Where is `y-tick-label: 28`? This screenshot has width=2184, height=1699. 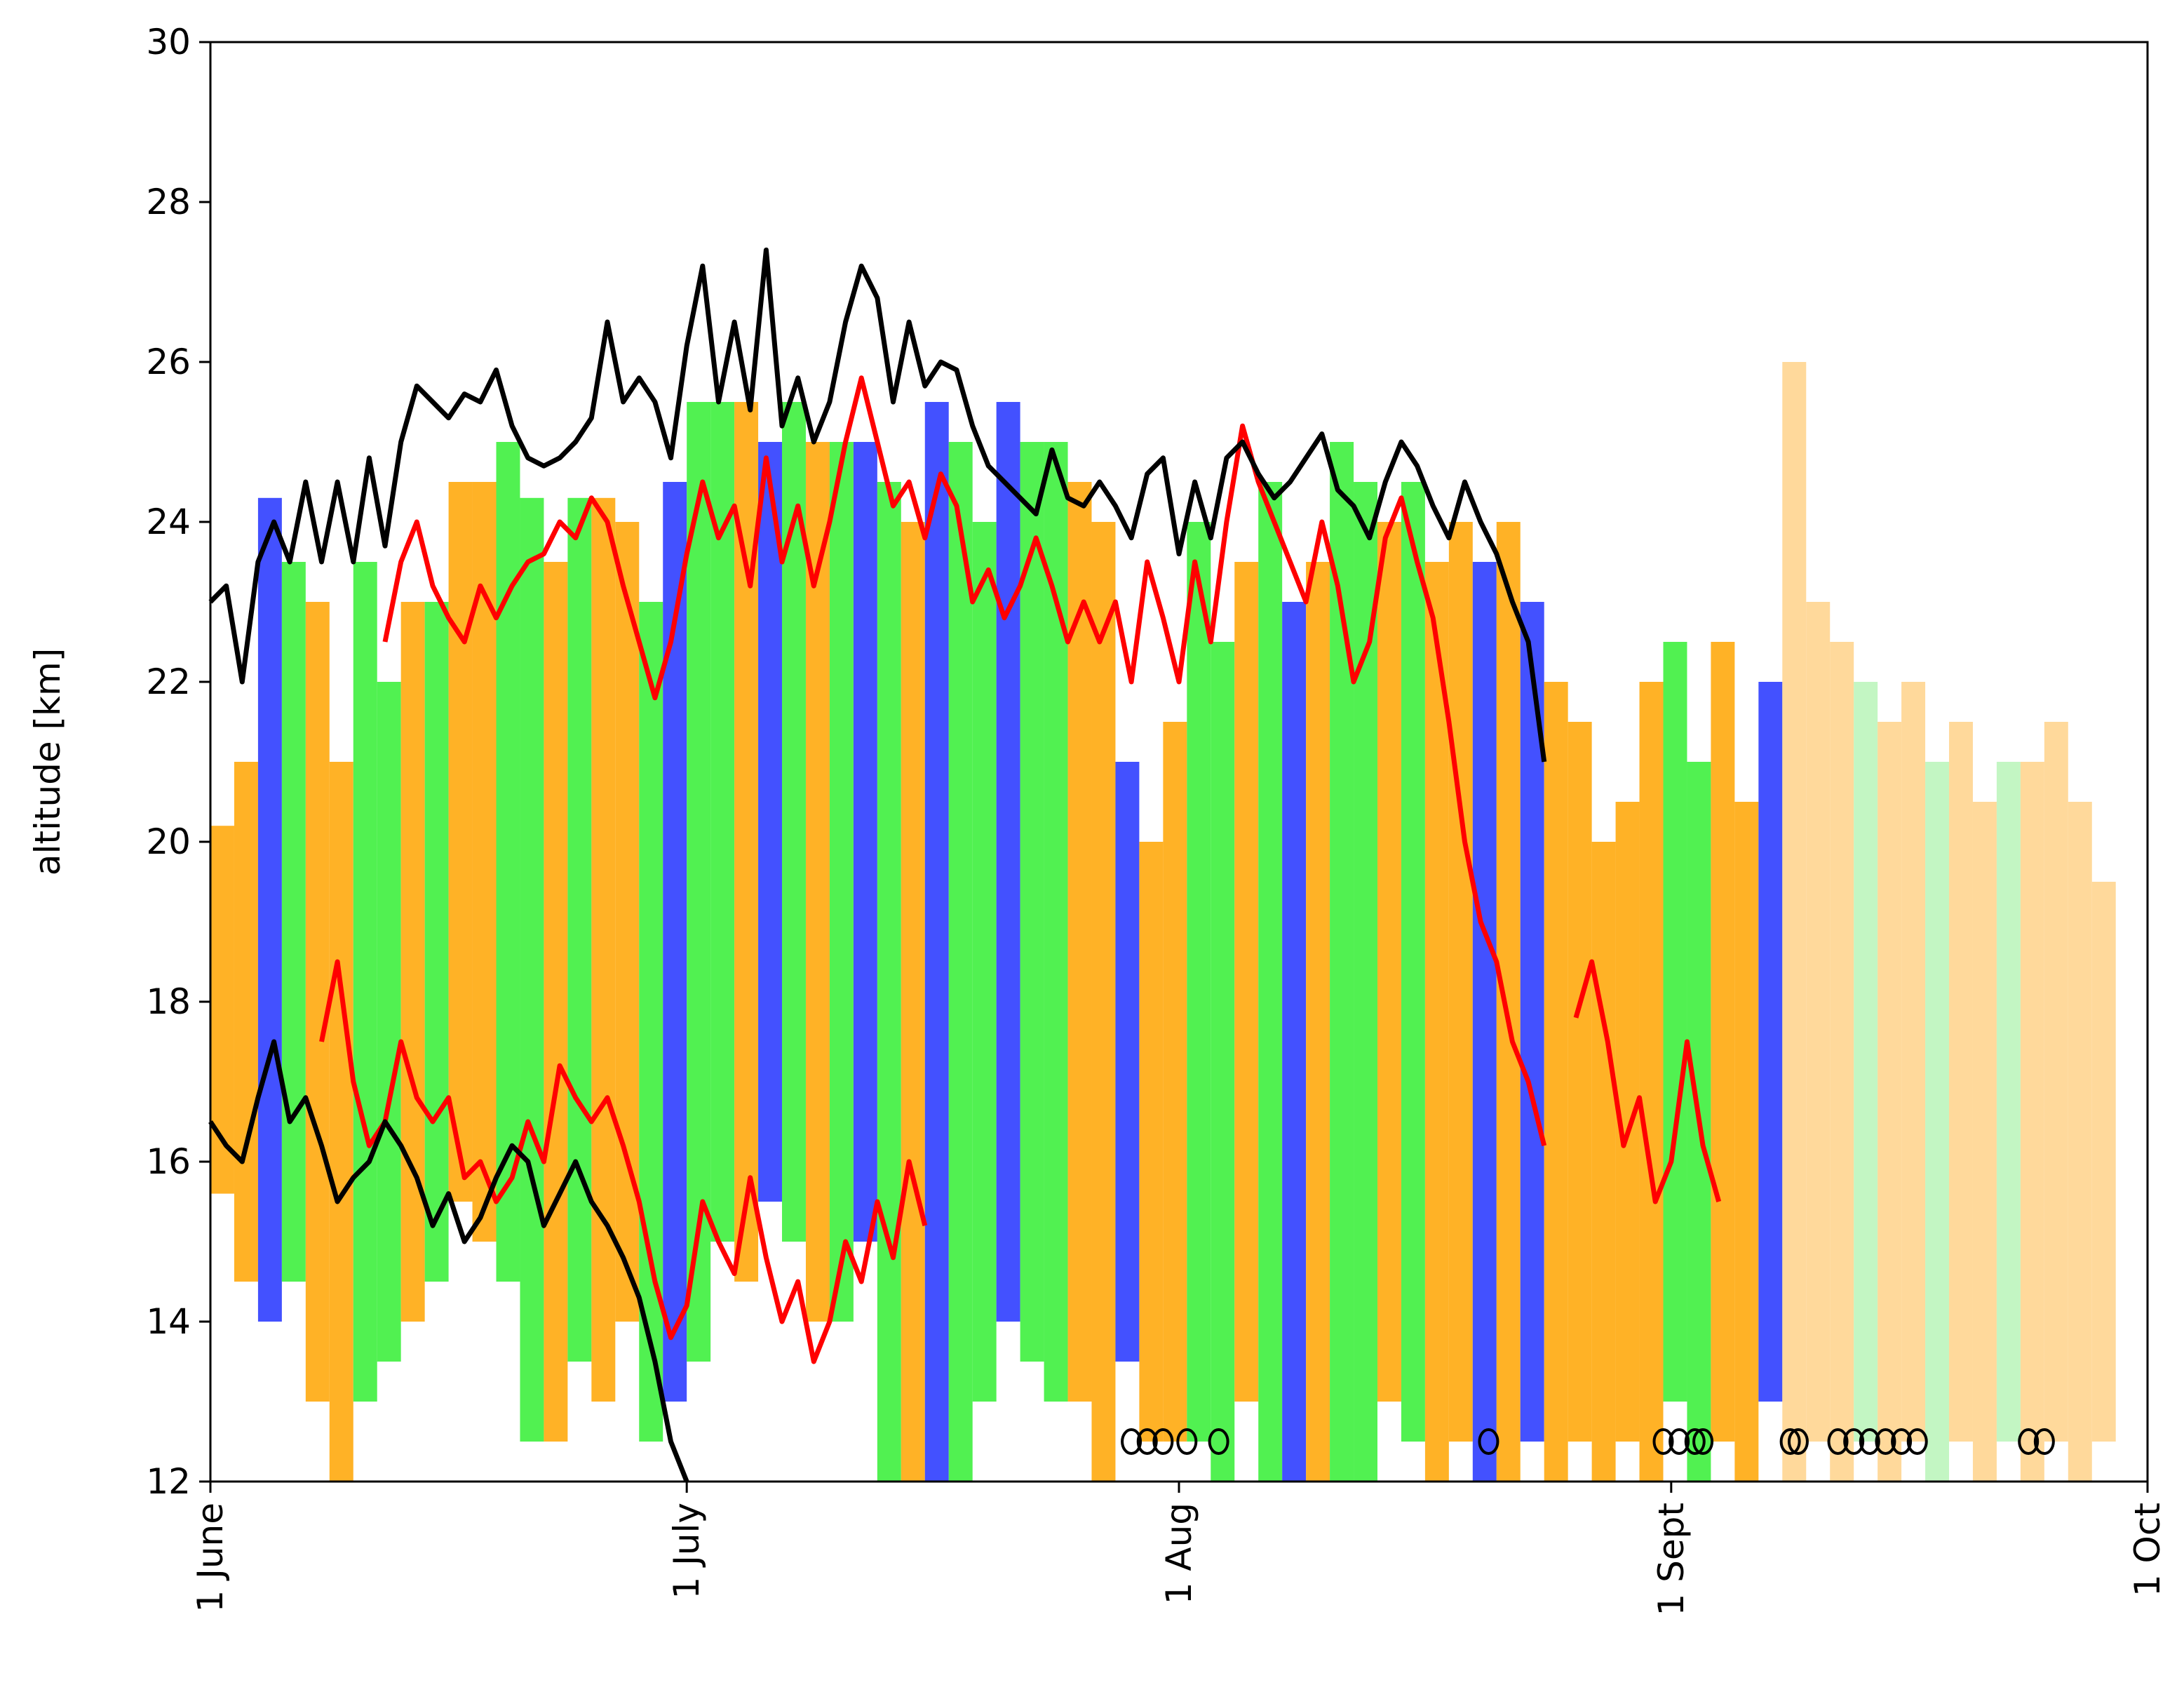
y-tick-label: 28 is located at coordinates (168, 202).